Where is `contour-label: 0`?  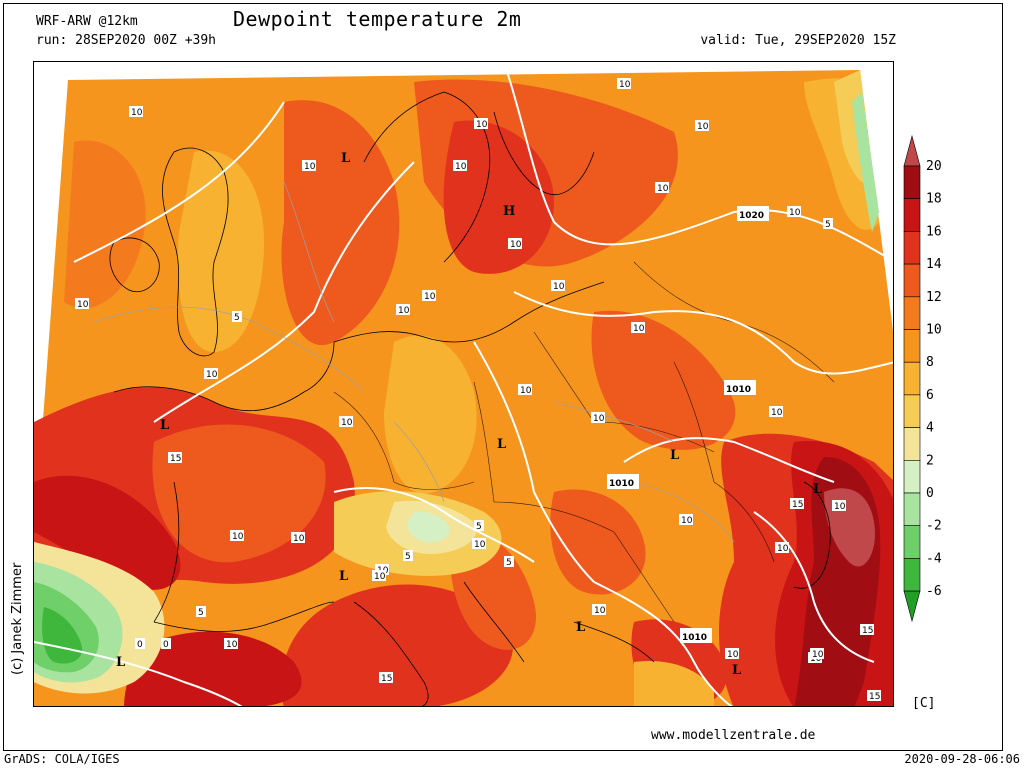 contour-label: 0 is located at coordinates (140, 644).